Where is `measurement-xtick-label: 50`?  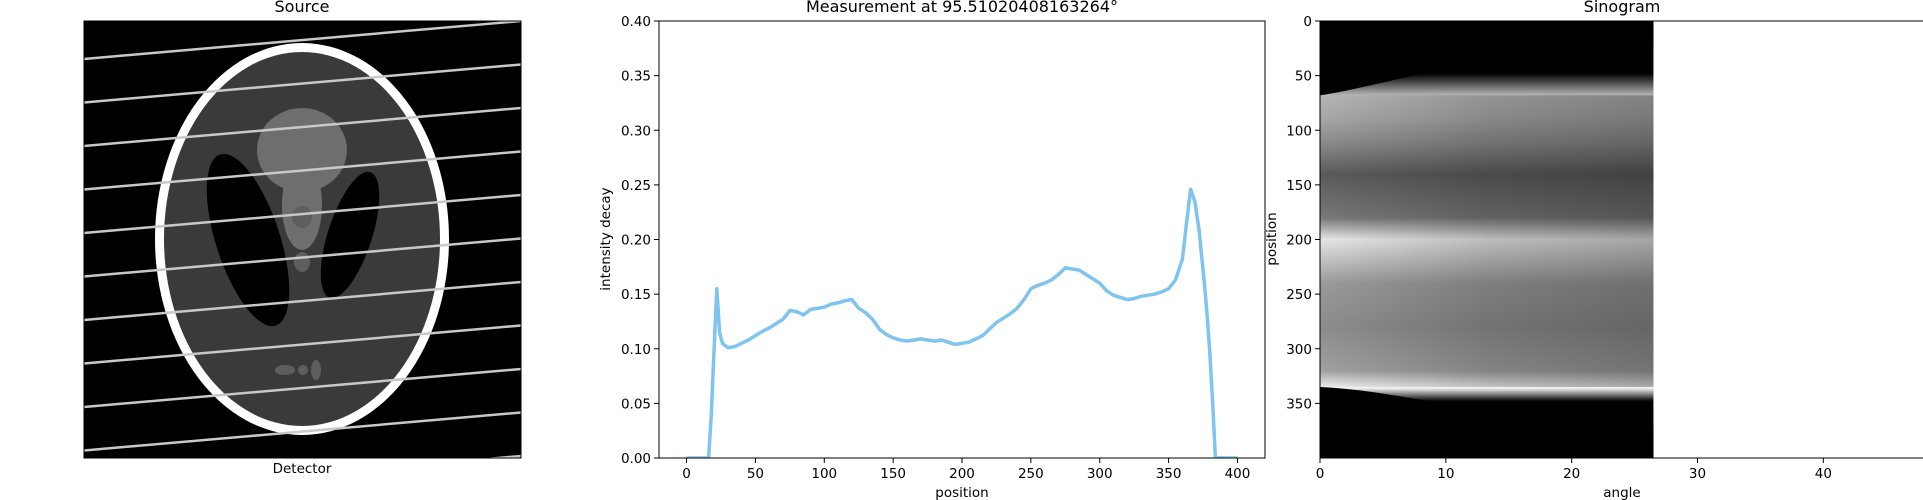
measurement-xtick-label: 50 is located at coordinates (755, 474).